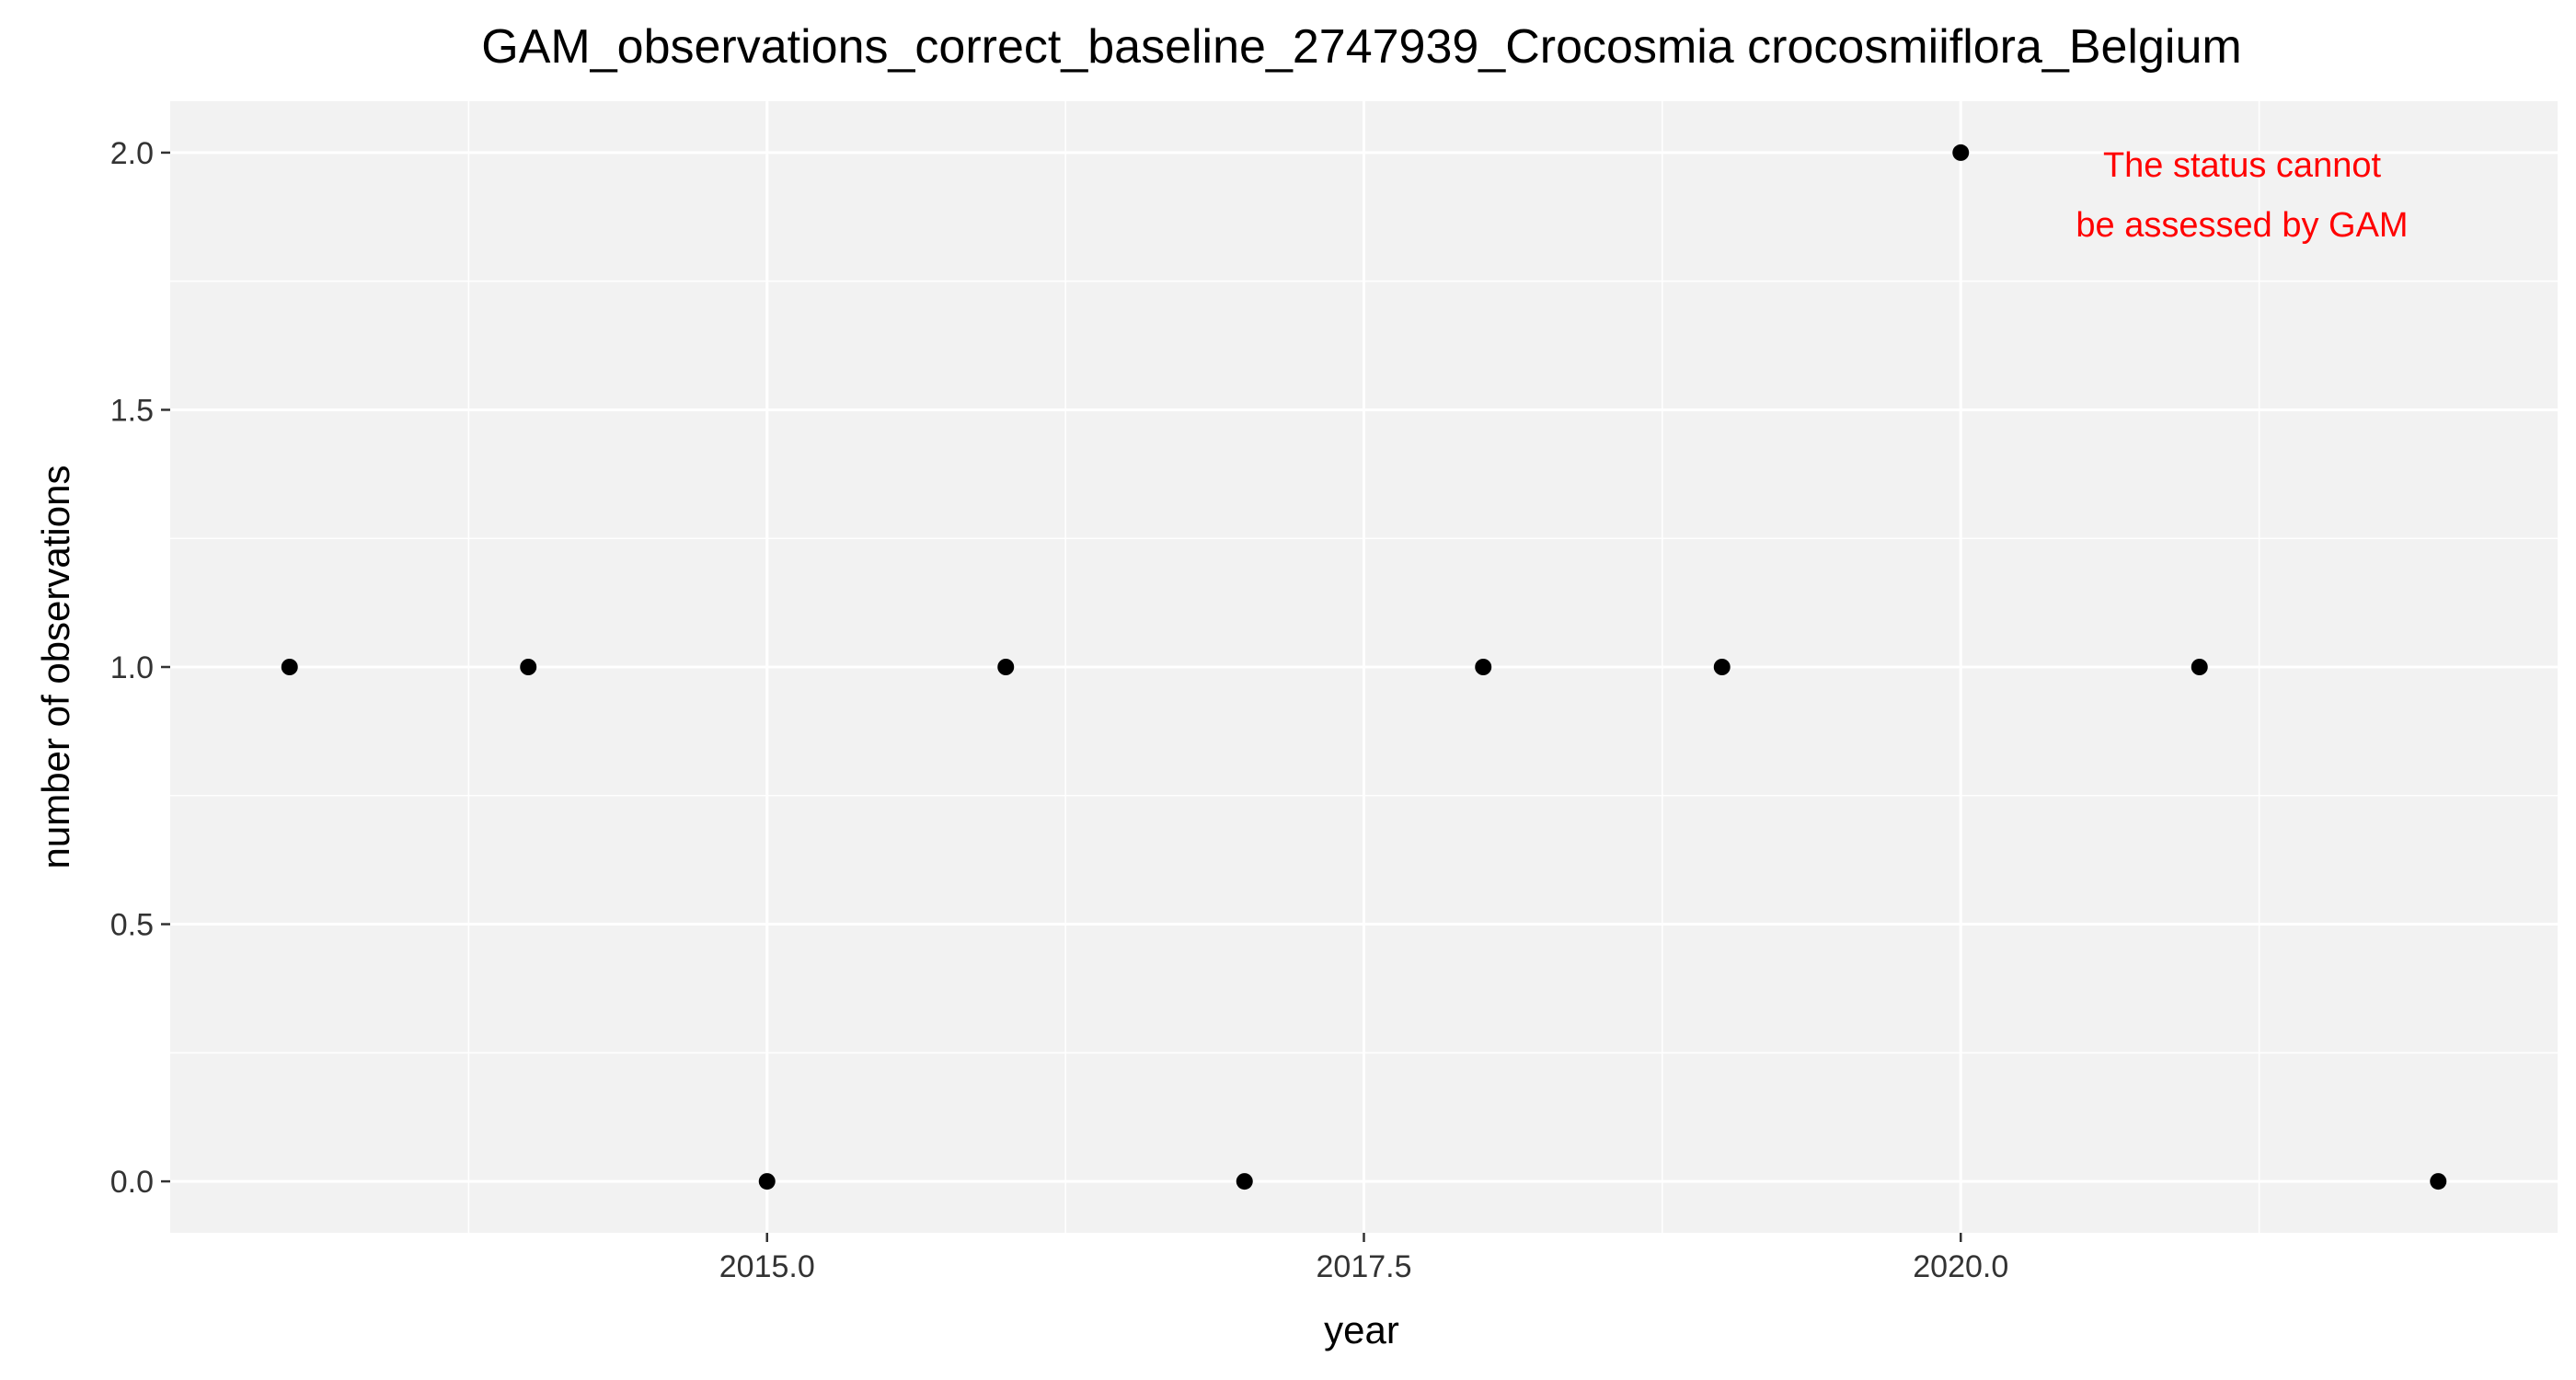 The image size is (2576, 1380). Describe the element at coordinates (1364, 1266) in the screenshot. I see `x-tick-label: 2017.5` at that location.